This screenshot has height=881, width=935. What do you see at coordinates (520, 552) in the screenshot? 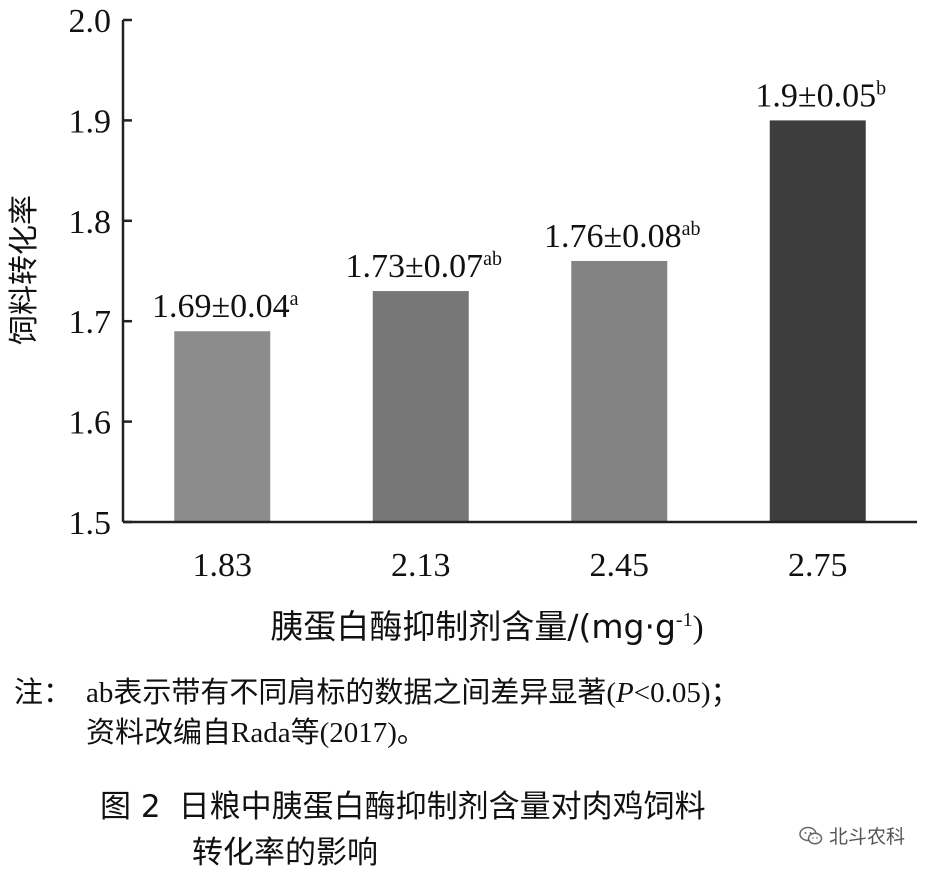
I see `x-axis: 1.83 2.13 2.45 2.75` at bounding box center [520, 552].